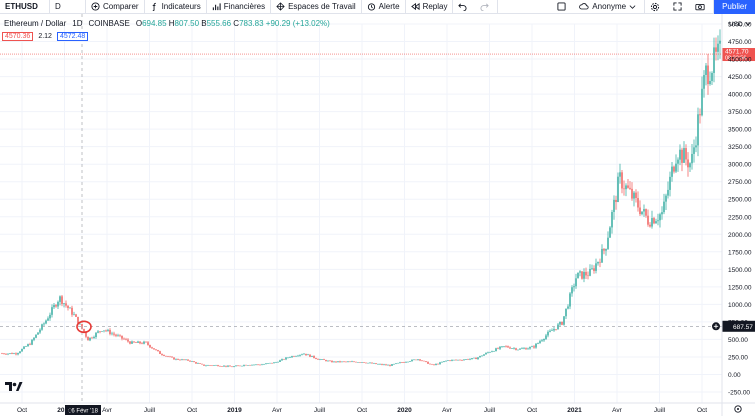  Describe the element at coordinates (430, 7) in the screenshot. I see `replay-button: Replay` at that location.